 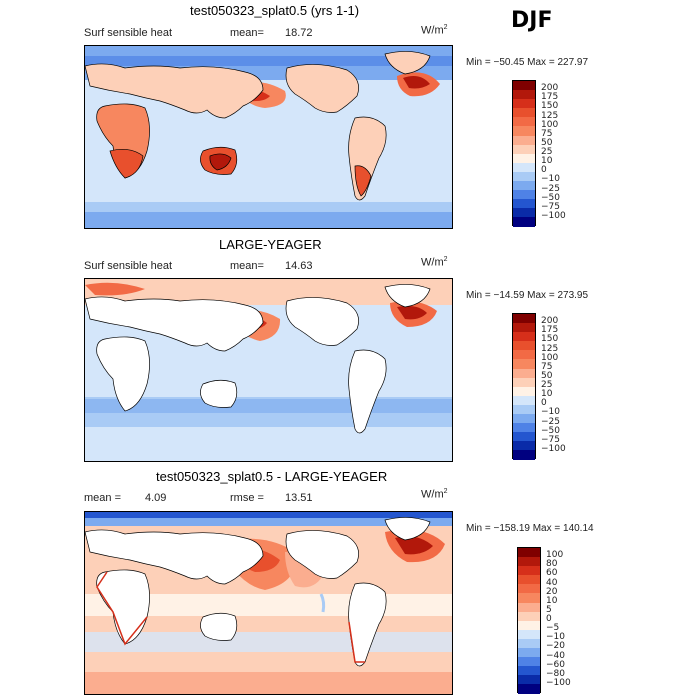 I want to click on panel3-units: W/m2, so click(x=434, y=494).